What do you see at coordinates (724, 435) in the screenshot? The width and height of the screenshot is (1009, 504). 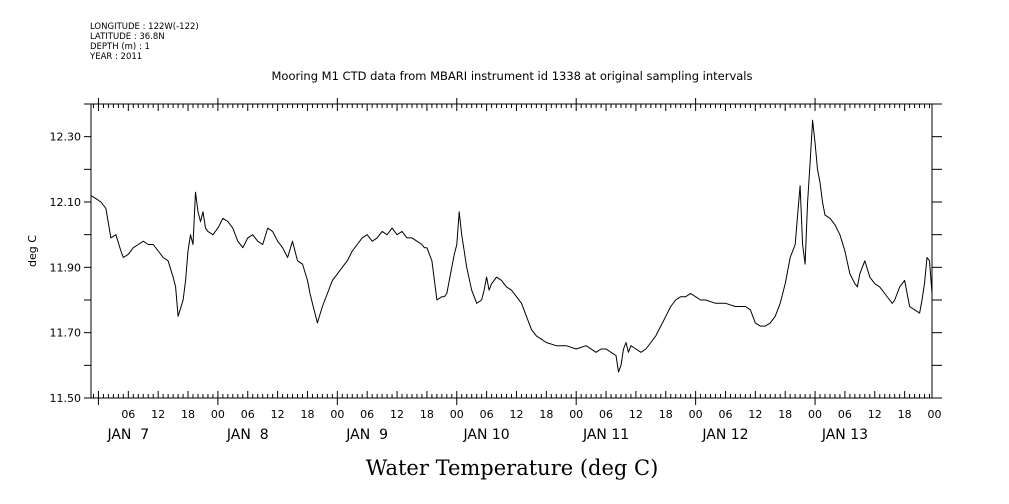 I see `x-day-label: JAN 12` at bounding box center [724, 435].